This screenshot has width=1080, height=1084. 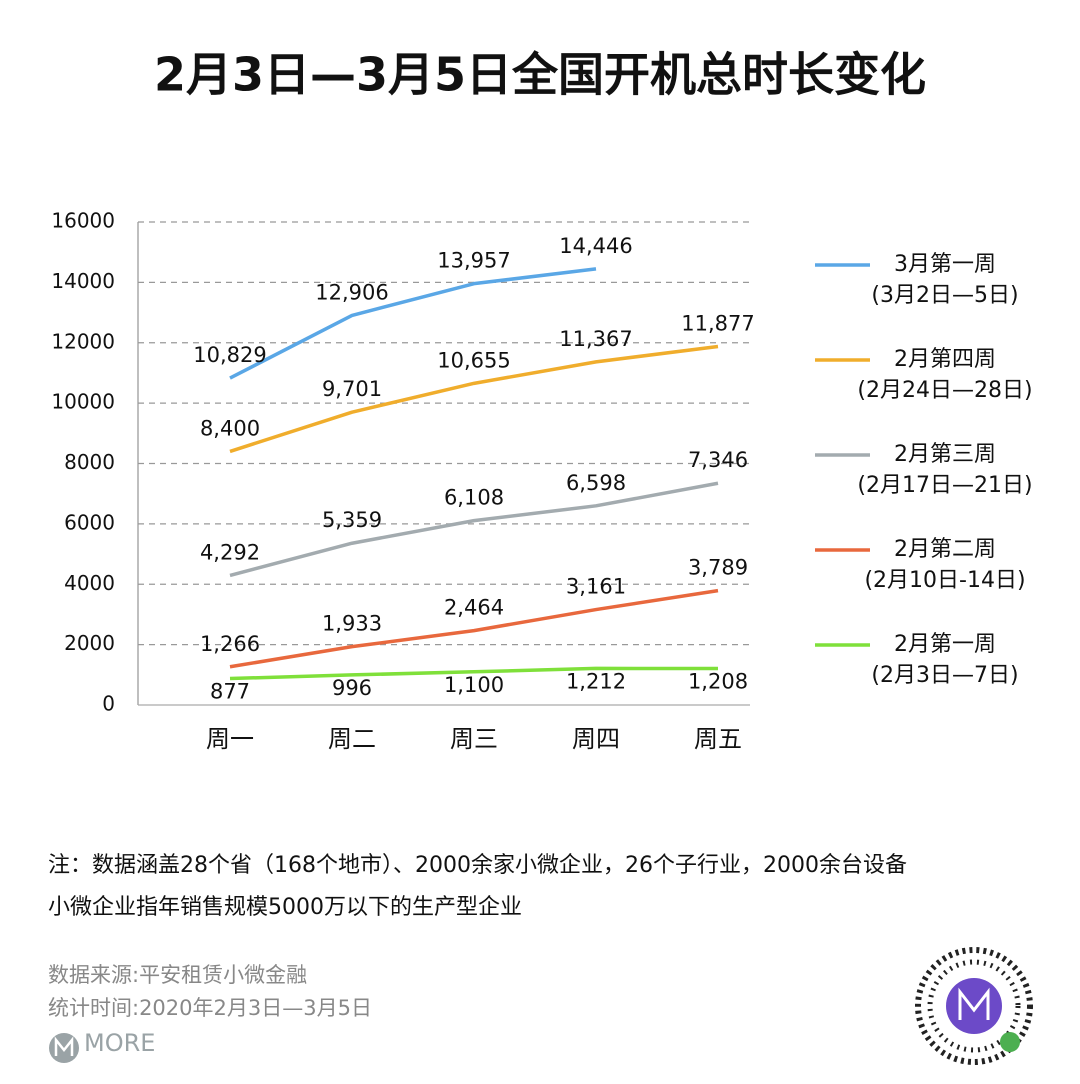 I want to click on x-tick-label: 周五, so click(x=718, y=739).